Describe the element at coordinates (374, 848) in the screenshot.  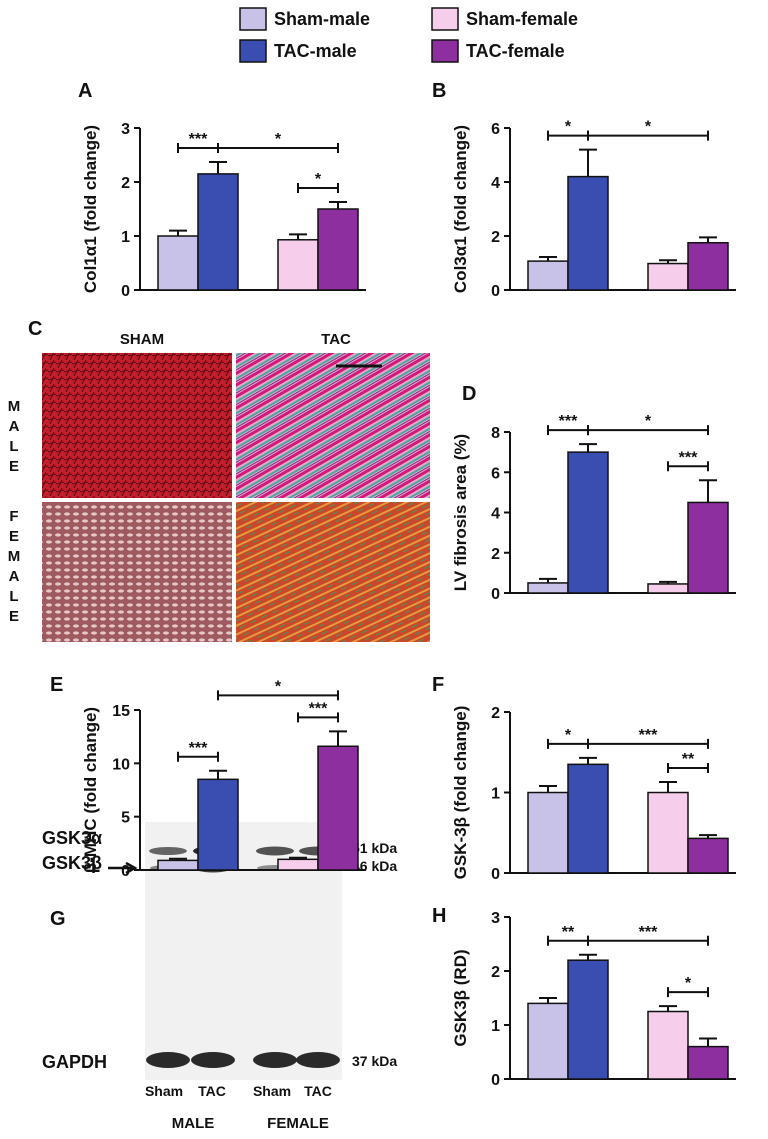
I see `size-label: 51 kDa` at that location.